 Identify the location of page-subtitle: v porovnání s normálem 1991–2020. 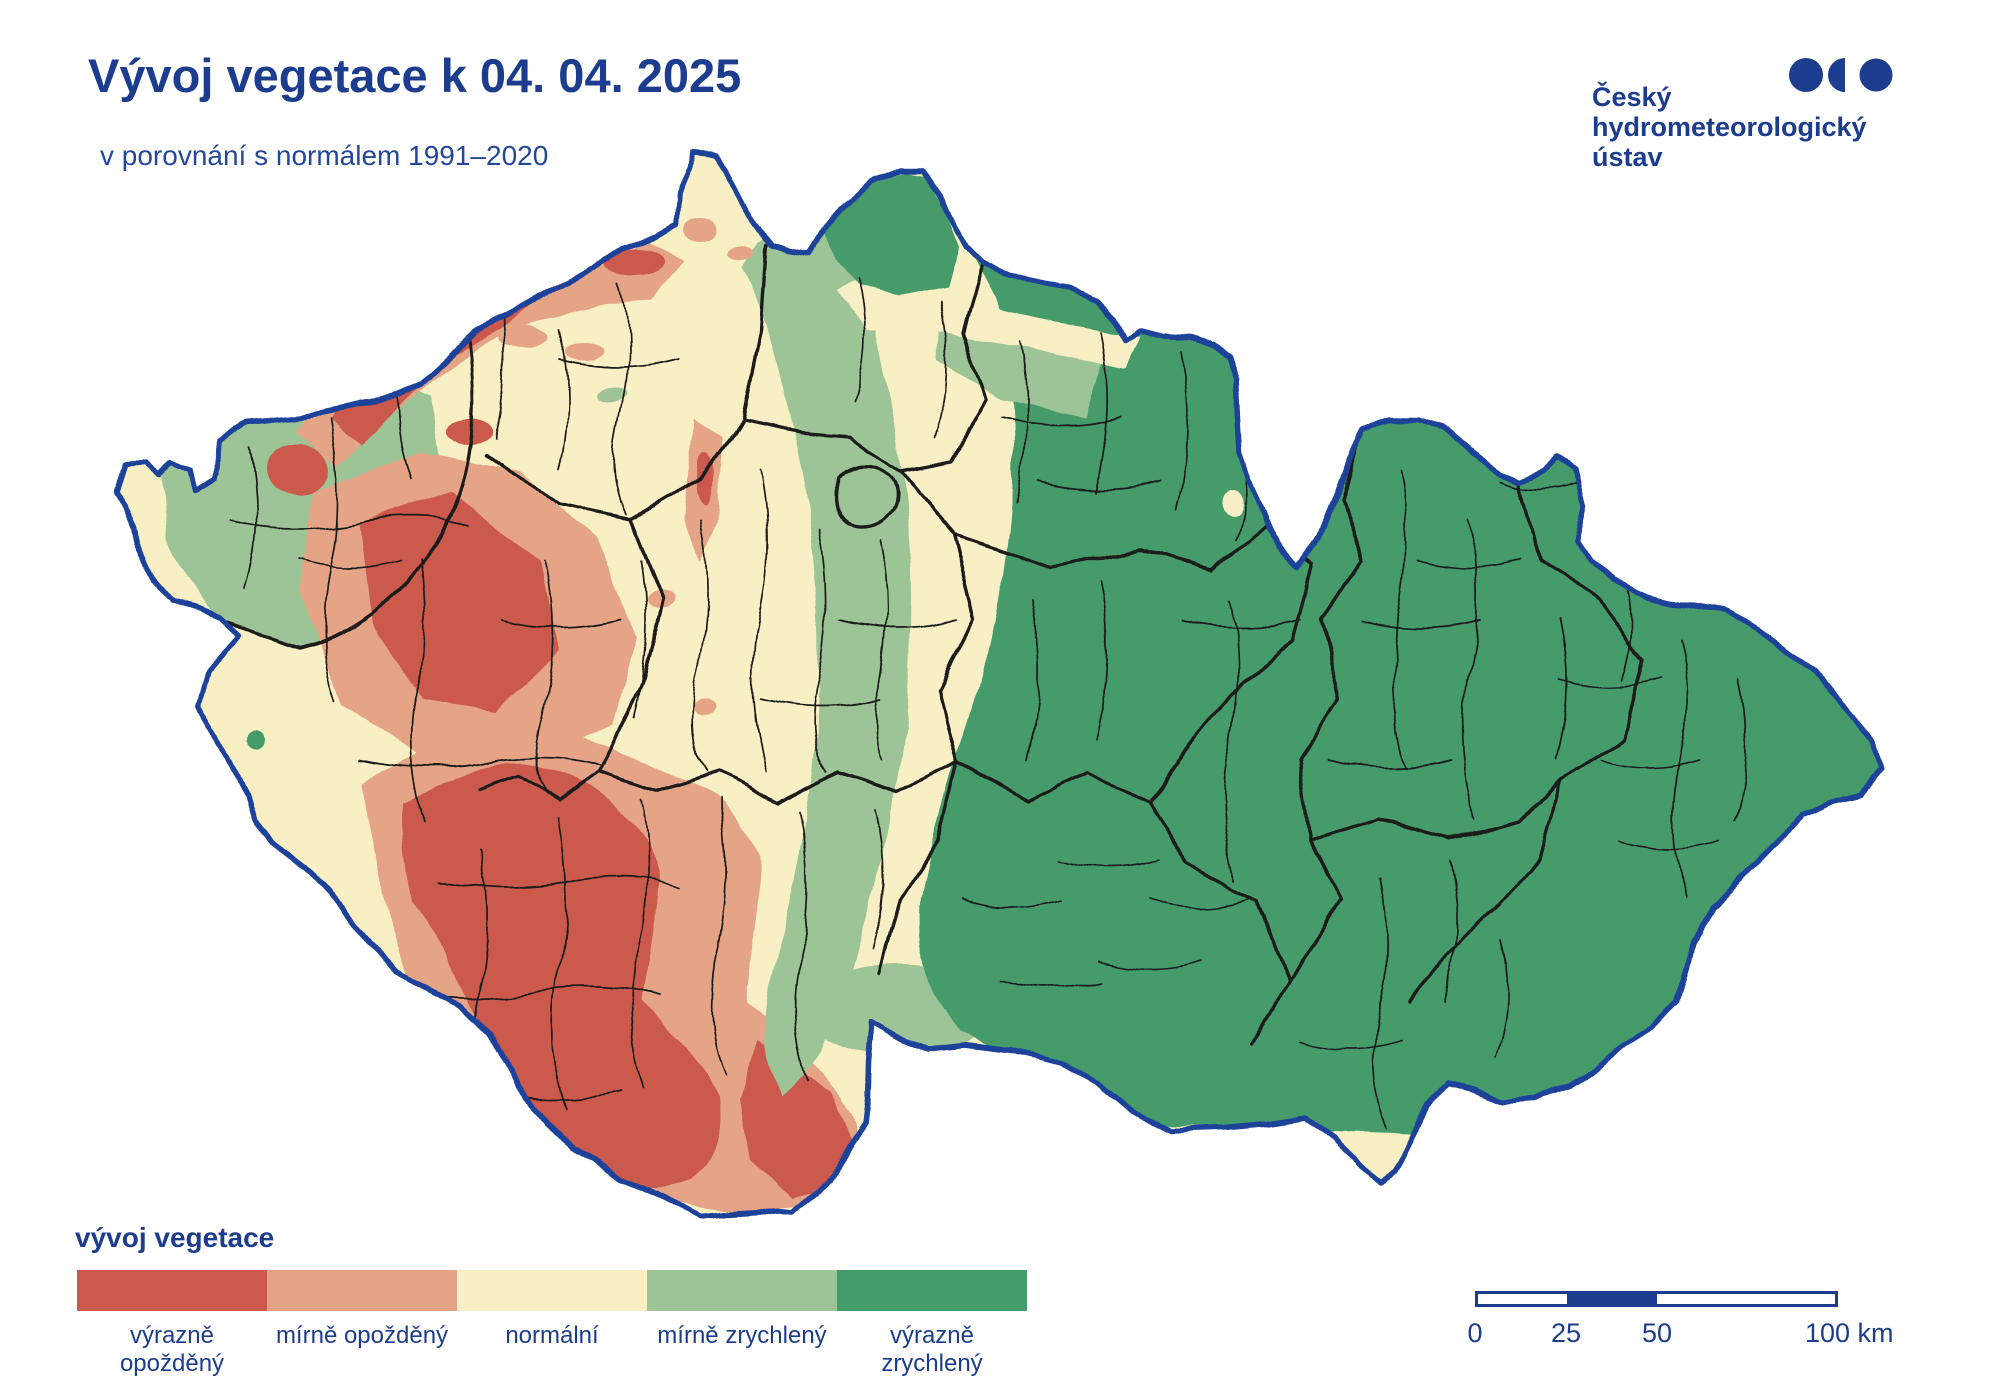
(324, 155).